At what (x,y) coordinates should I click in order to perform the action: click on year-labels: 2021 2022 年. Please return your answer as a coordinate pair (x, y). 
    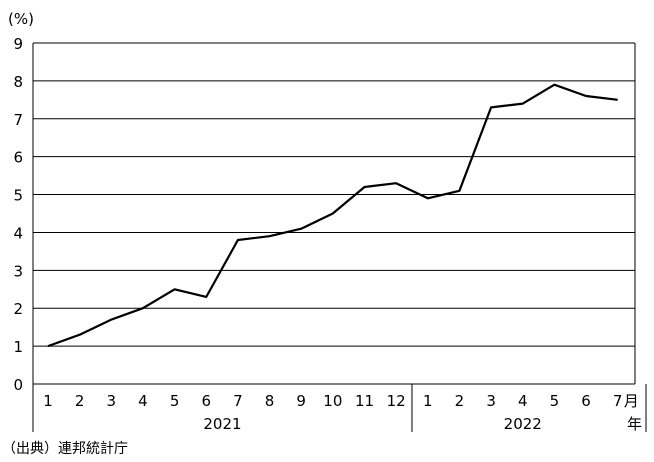
    Looking at the image, I should click on (422, 424).